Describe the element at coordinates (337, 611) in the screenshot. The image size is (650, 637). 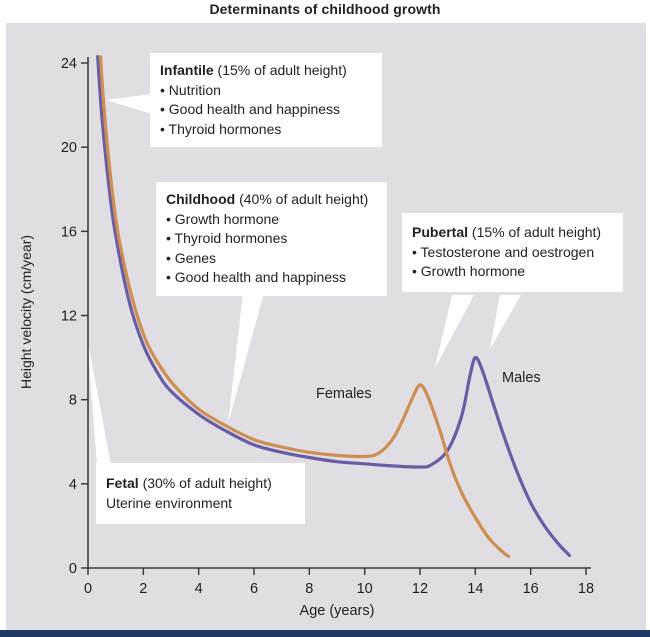
I see `x-axis-title: Age (years)` at that location.